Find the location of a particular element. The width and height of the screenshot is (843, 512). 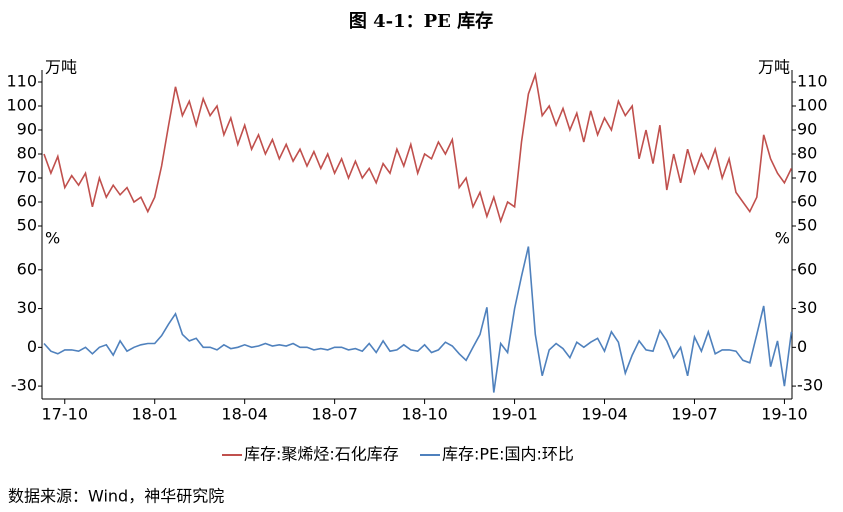

y2-axis-unit: % is located at coordinates (782, 238).